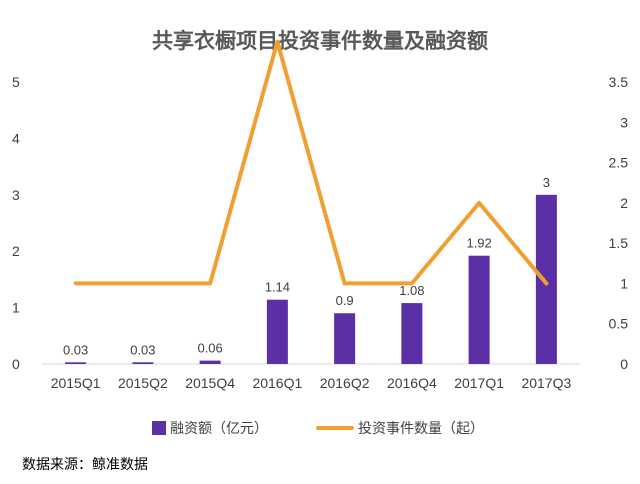 This screenshot has height=484, width=640. I want to click on right-tick-label: 0.5, so click(619, 324).